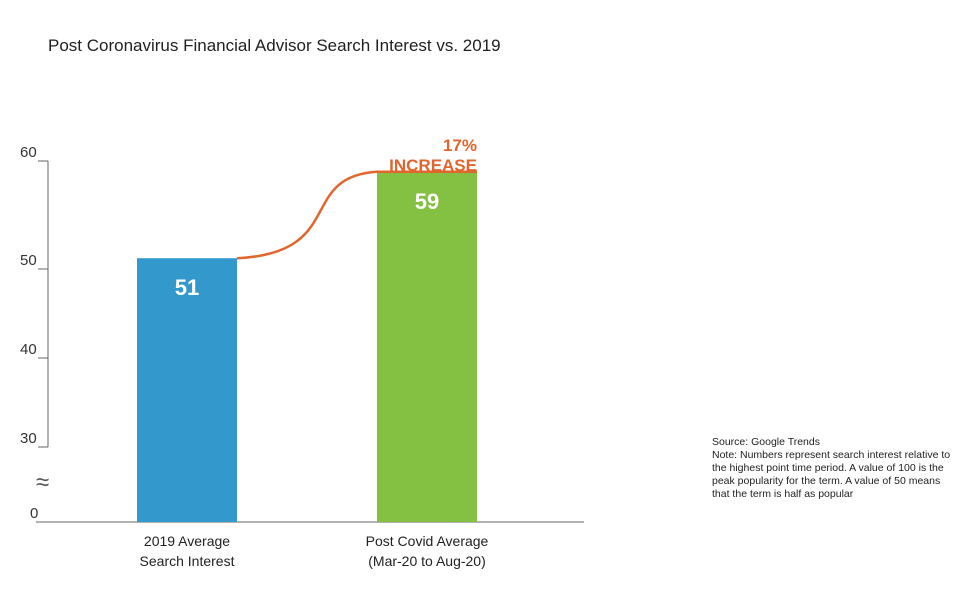 Image resolution: width=977 pixels, height=589 pixels. I want to click on category-label: Search Interest, so click(187, 561).